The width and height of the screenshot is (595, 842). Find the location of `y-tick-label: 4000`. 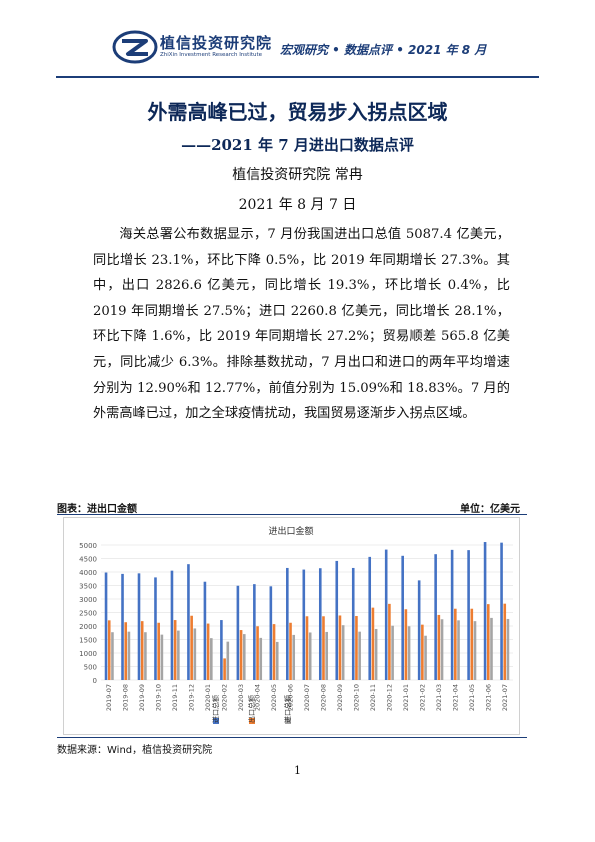

y-tick-label: 4000 is located at coordinates (88, 573).